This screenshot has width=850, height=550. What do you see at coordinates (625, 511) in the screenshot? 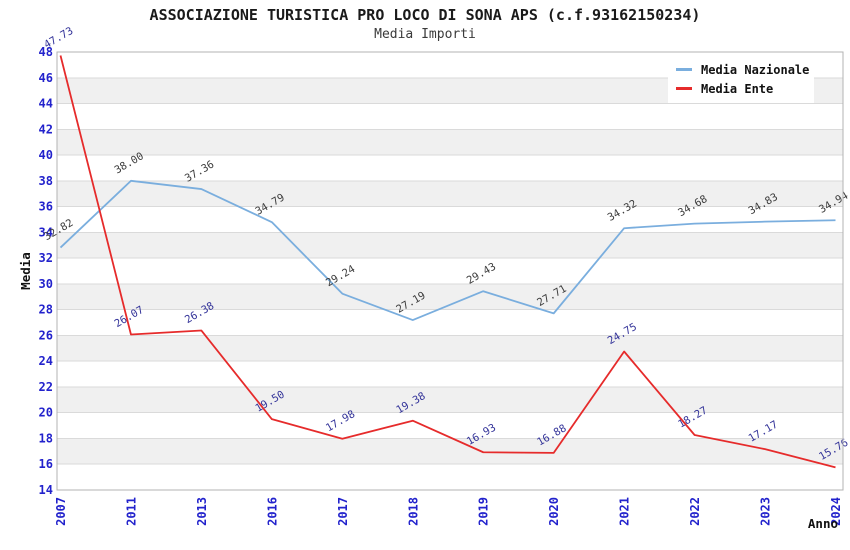
I see `x-tick-label: 2021` at bounding box center [625, 511].